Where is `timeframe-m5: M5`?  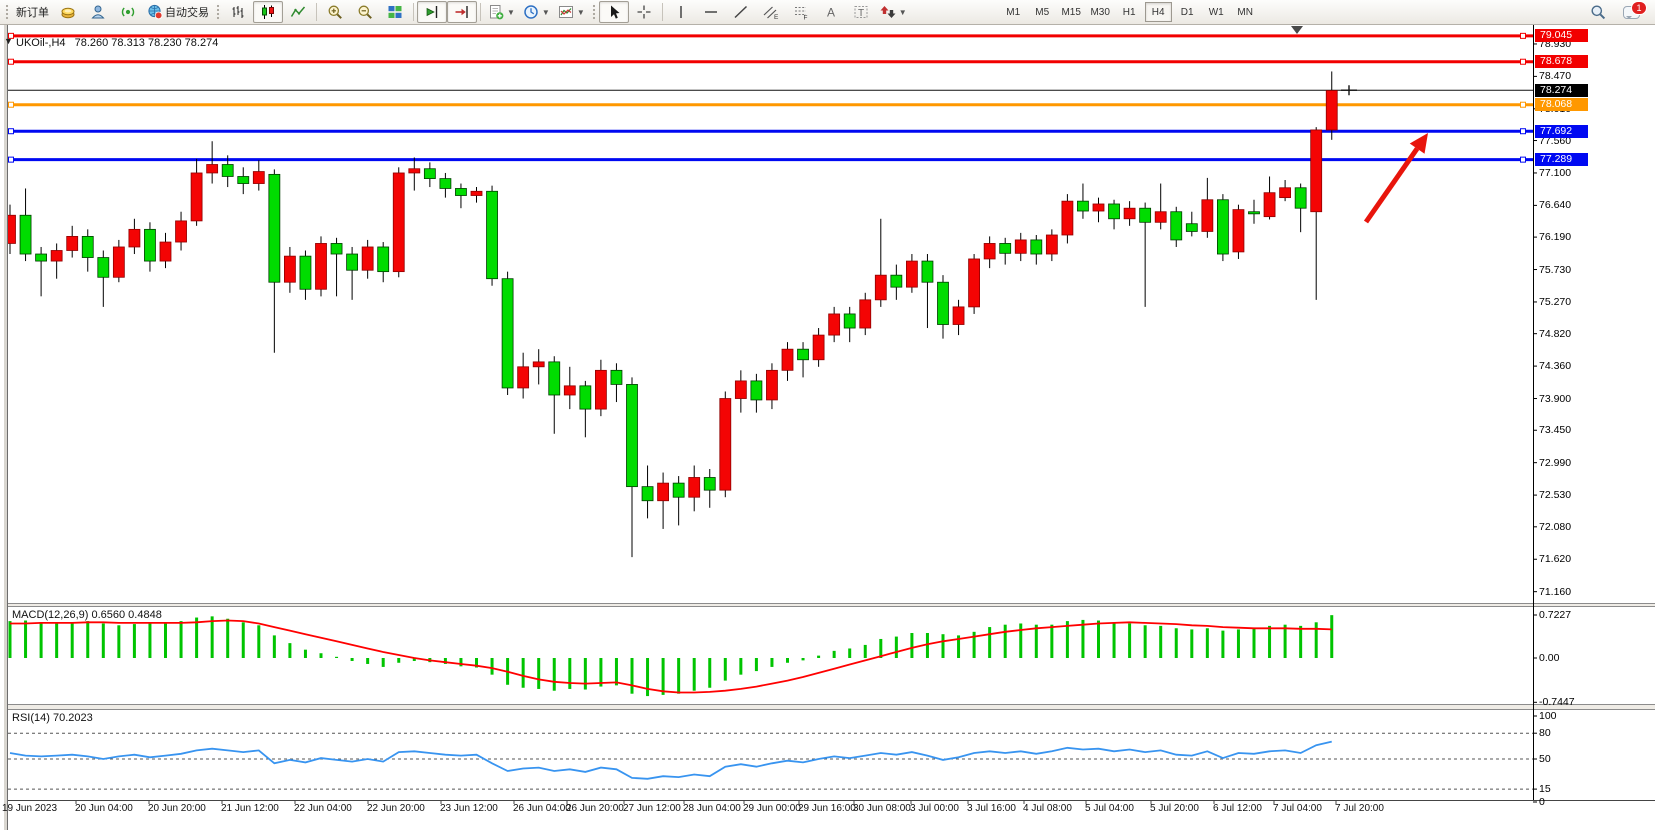
timeframe-m5: M5 is located at coordinates (1042, 12).